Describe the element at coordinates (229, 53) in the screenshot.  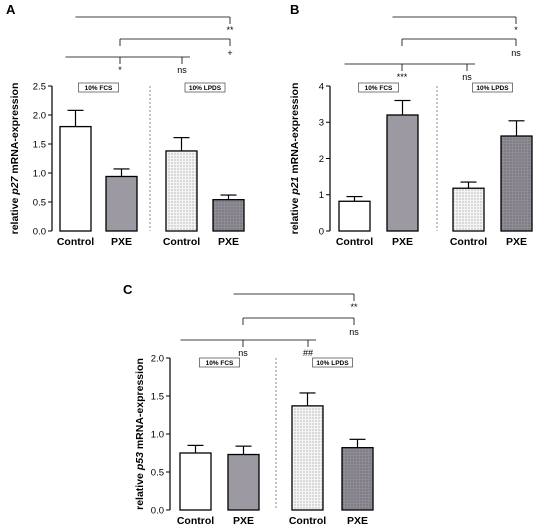
I see `significance-label: +` at that location.